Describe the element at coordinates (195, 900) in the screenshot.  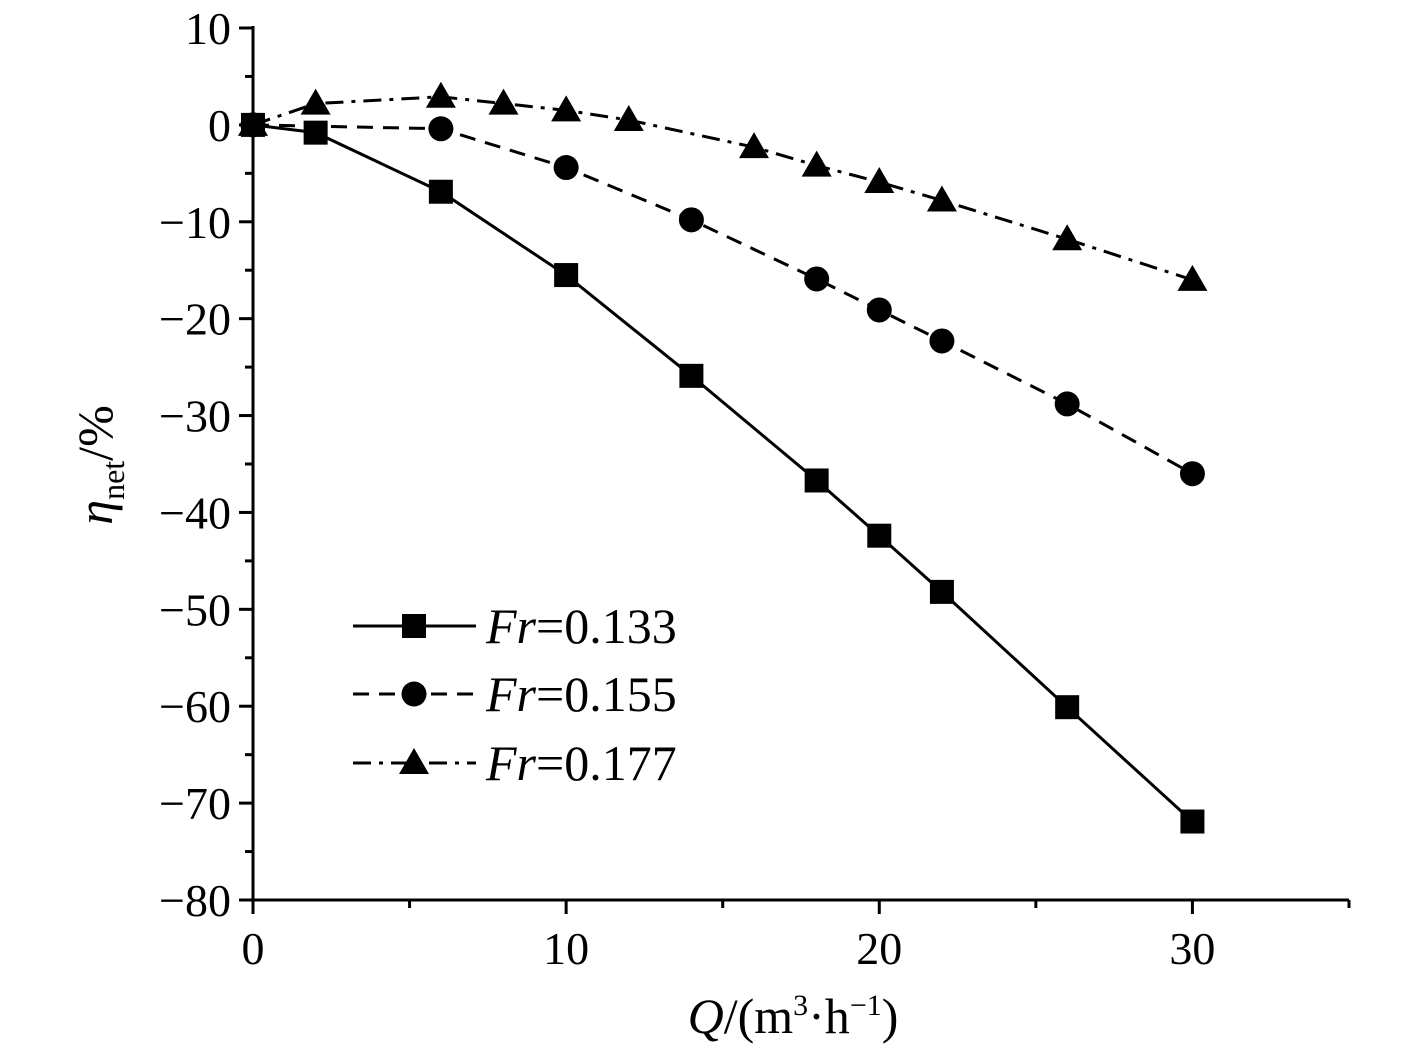
I see `y-tick-label: −80` at that location.